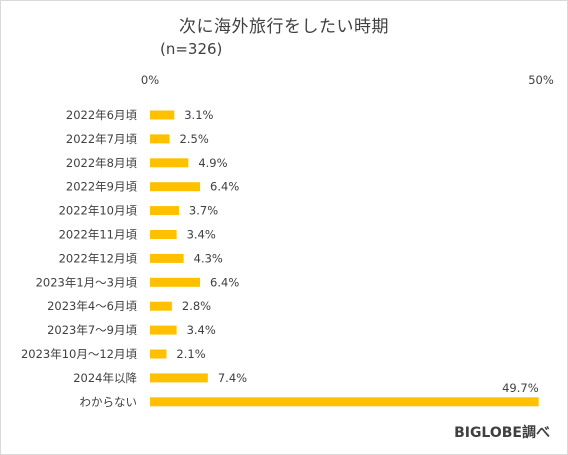 The image size is (568, 455). Describe the element at coordinates (502, 433) in the screenshot. I see `source-credit: BIGLOBE調べ` at that location.